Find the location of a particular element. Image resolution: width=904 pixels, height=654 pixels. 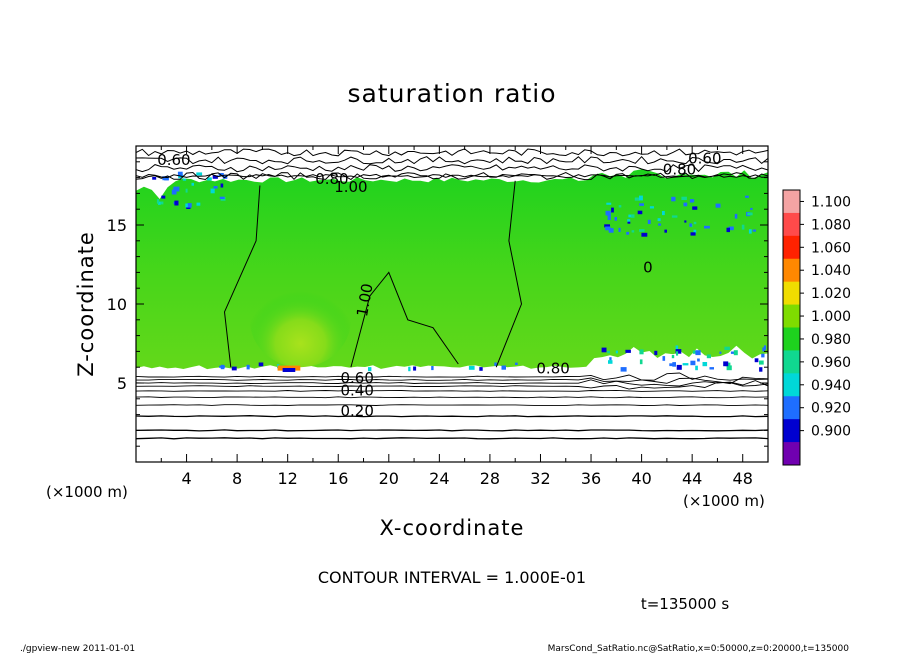

x-tick-label: 12 is located at coordinates (288, 478).